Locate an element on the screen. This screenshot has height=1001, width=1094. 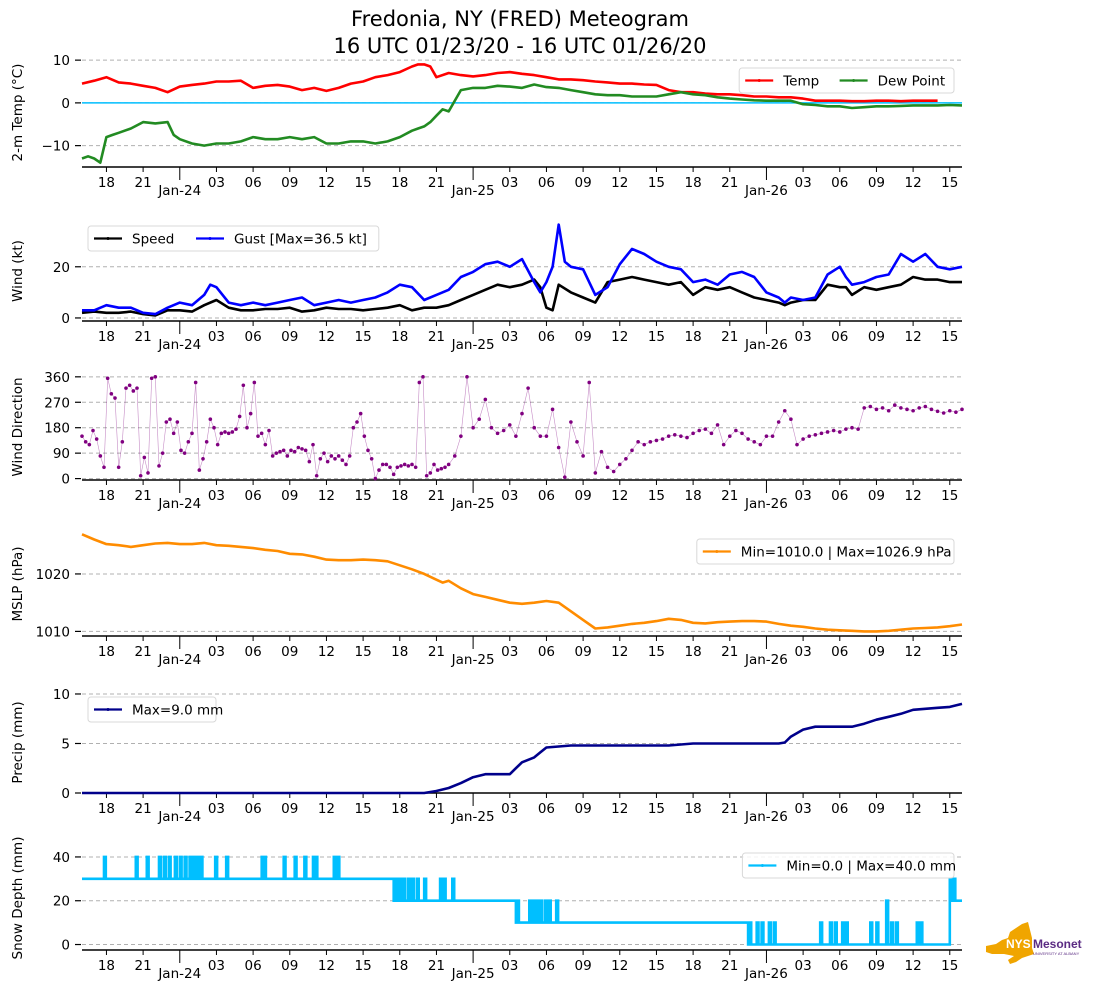
mslp-xtick-label: 18 is located at coordinates (693, 652).